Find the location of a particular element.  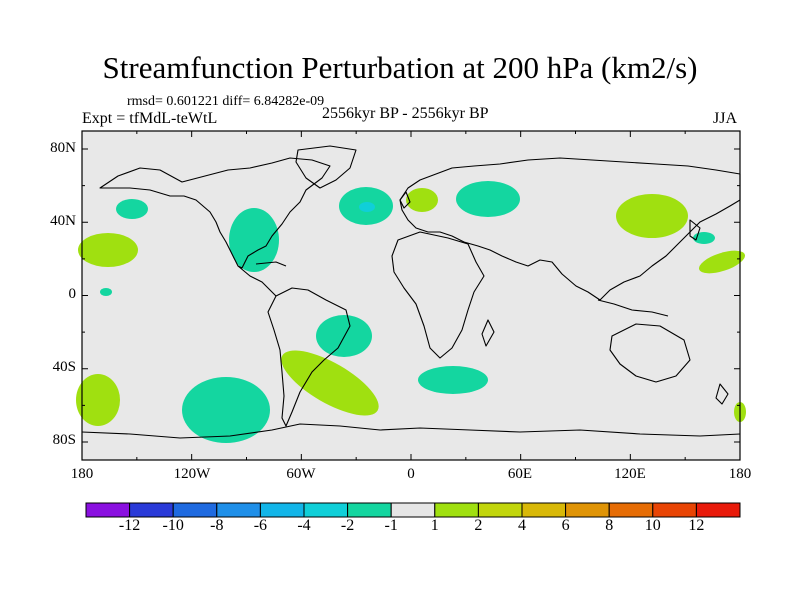

coast-eurasia is located at coordinates (570, 229).